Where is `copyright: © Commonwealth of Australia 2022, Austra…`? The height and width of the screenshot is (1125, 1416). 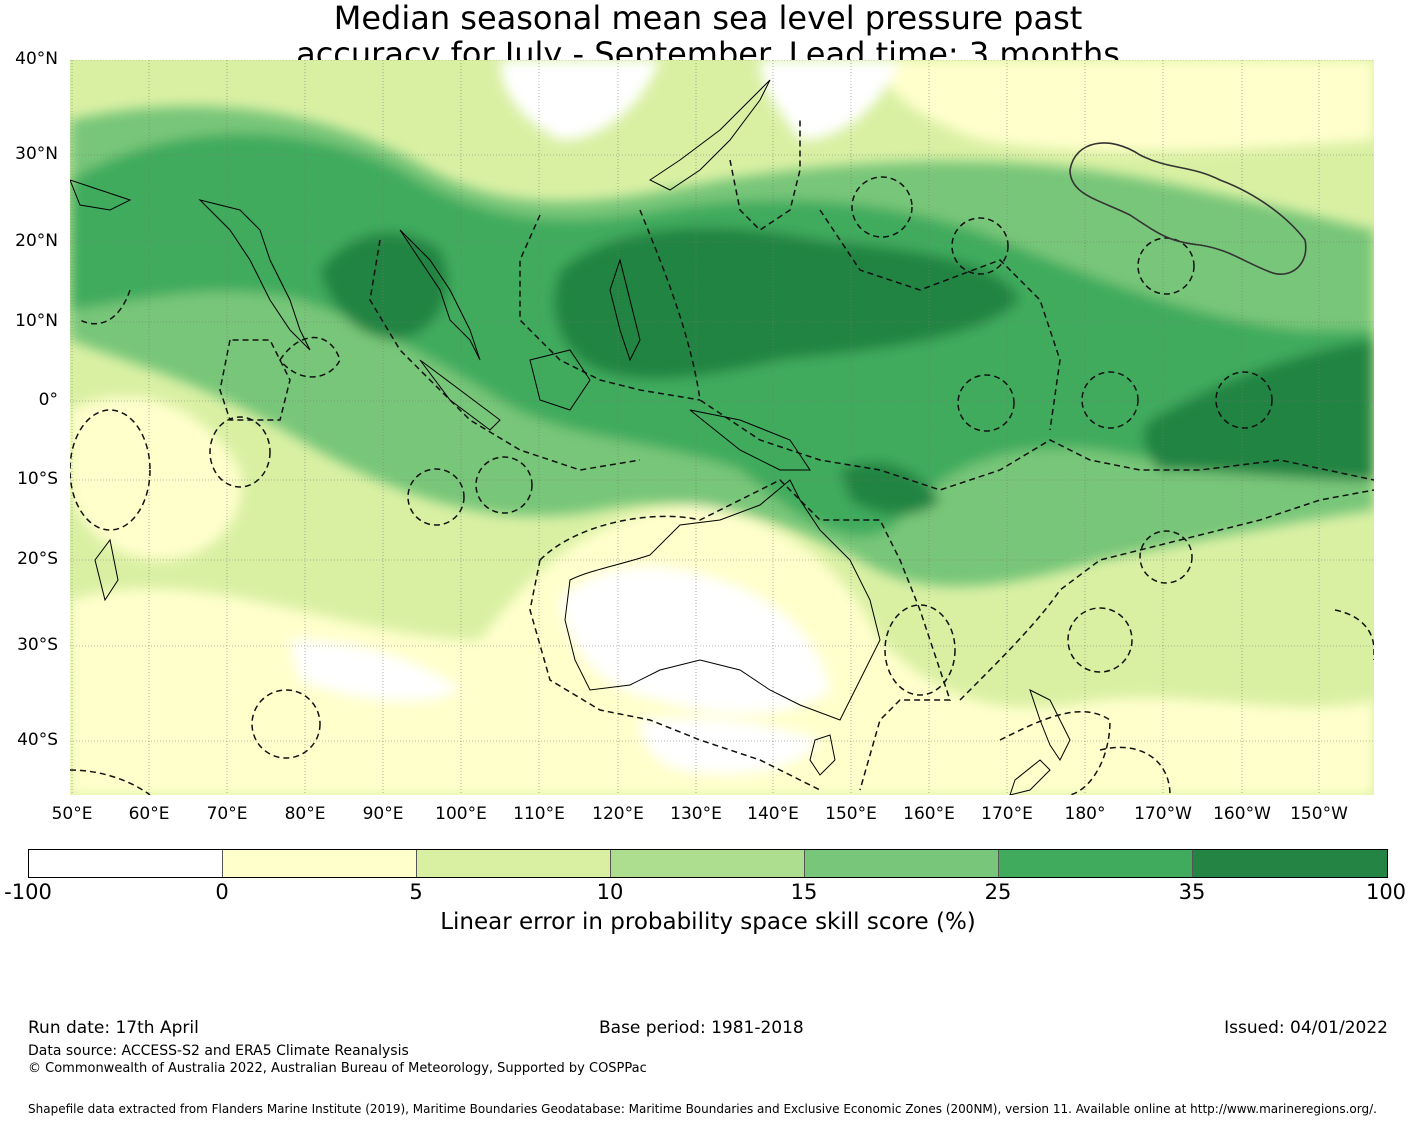 copyright: © Commonwealth of Australia 2022, Austra… is located at coordinates (337, 1068).